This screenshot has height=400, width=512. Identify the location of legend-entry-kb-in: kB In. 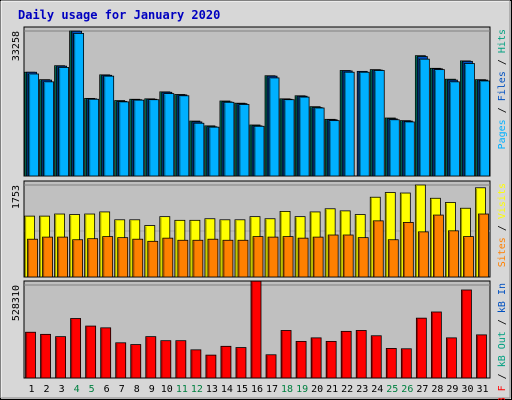
(502, 298).